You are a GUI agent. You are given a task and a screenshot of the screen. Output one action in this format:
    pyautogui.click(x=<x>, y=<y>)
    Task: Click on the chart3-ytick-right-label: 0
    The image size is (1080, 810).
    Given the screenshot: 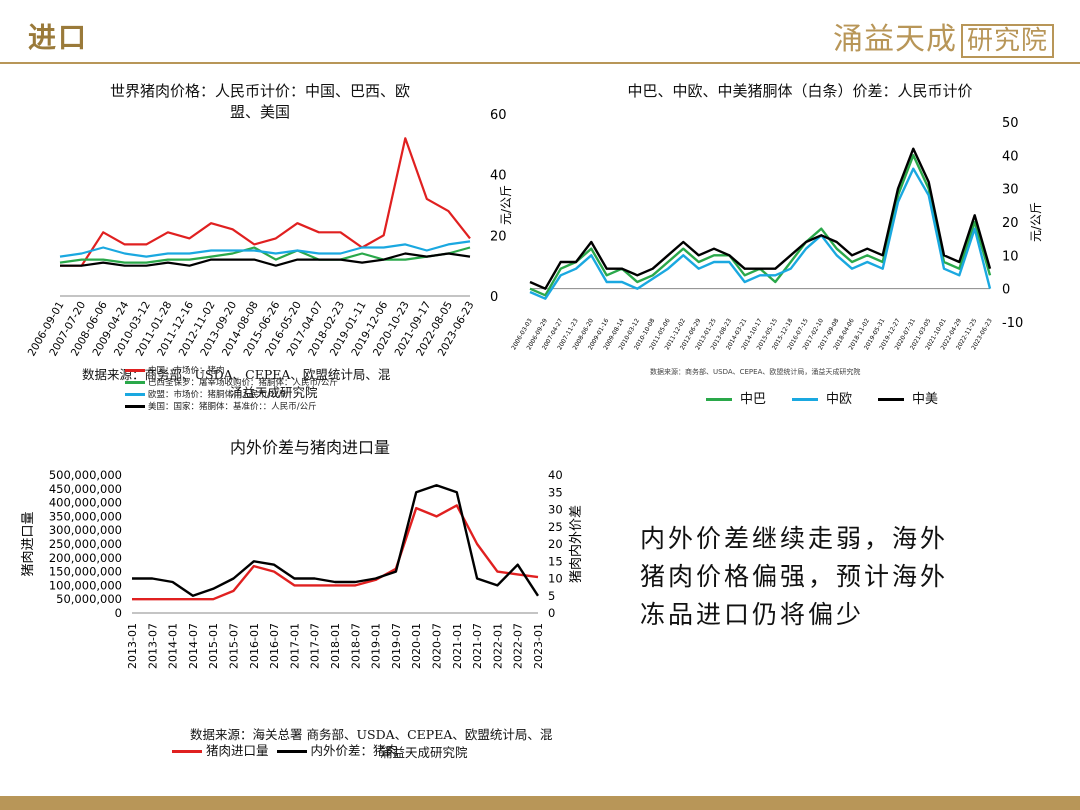 What is the action you would take?
    pyautogui.click(x=551, y=613)
    